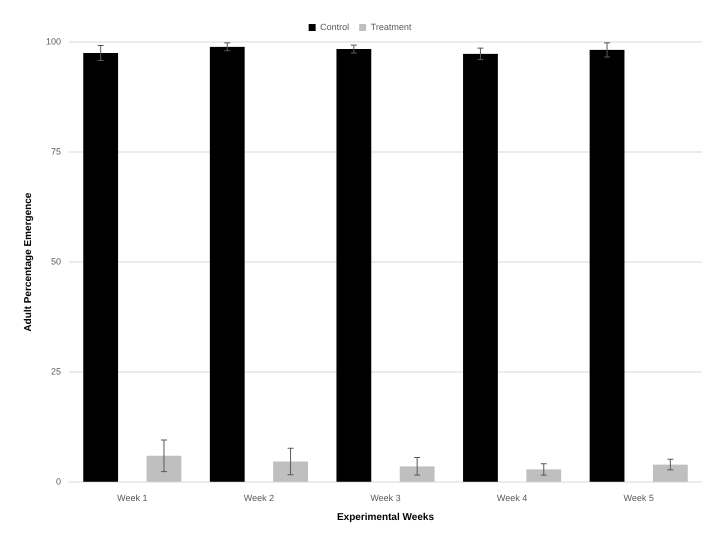  I want to click on y-tick-label: 25, so click(56, 371).